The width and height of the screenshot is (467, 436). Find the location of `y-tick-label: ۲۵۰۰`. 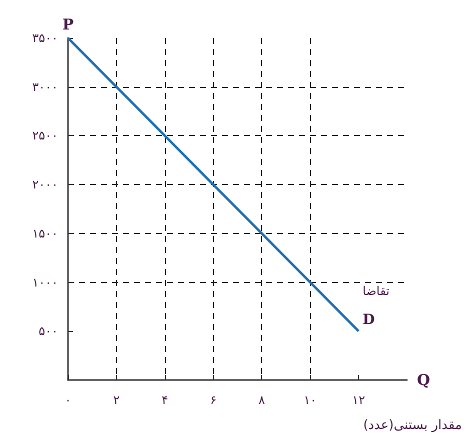

y-tick-label: ۲۵۰۰ is located at coordinates (45, 135).